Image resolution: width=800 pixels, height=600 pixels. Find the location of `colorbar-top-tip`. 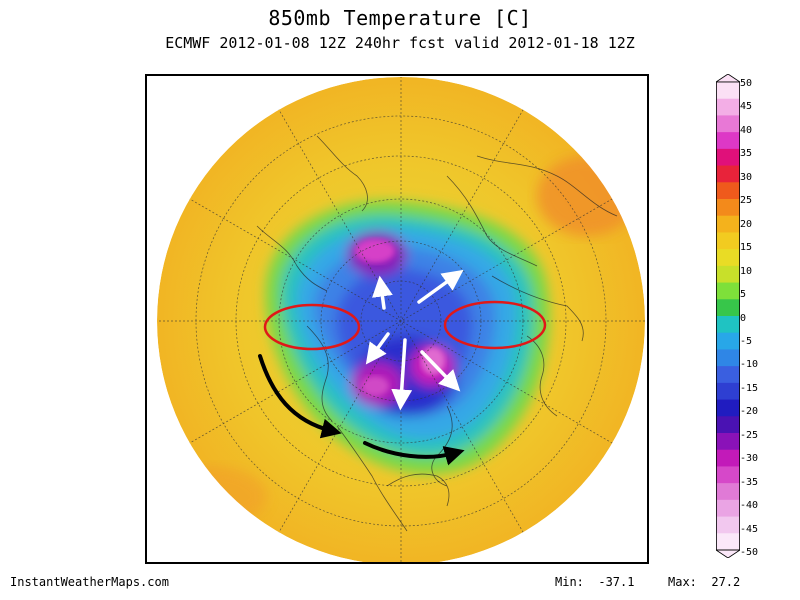

colorbar-top-tip is located at coordinates (728, 78).